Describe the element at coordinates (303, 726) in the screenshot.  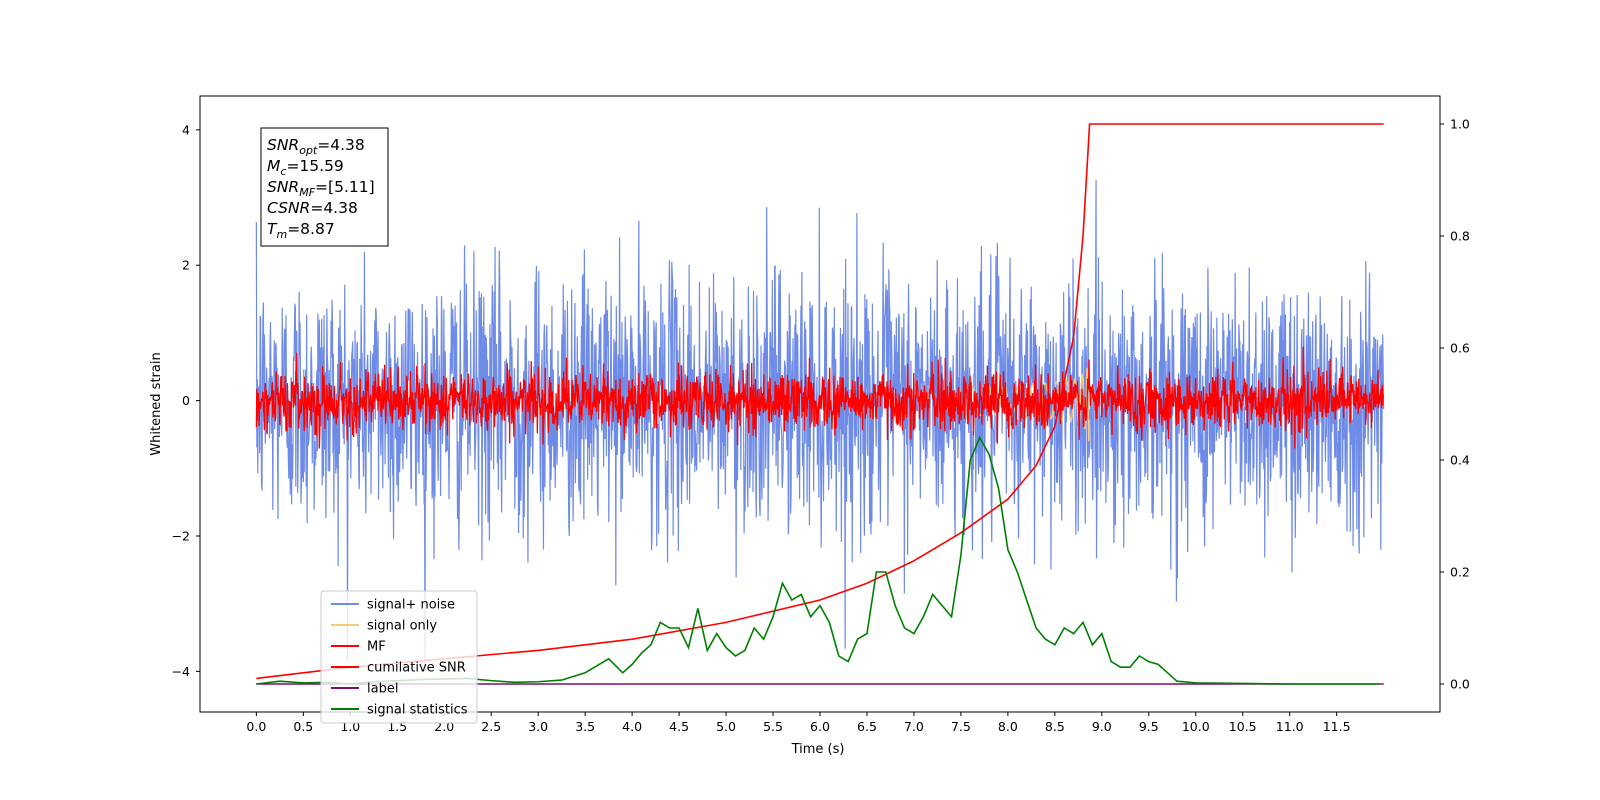
I see `x-tick-label: 0.5` at that location.